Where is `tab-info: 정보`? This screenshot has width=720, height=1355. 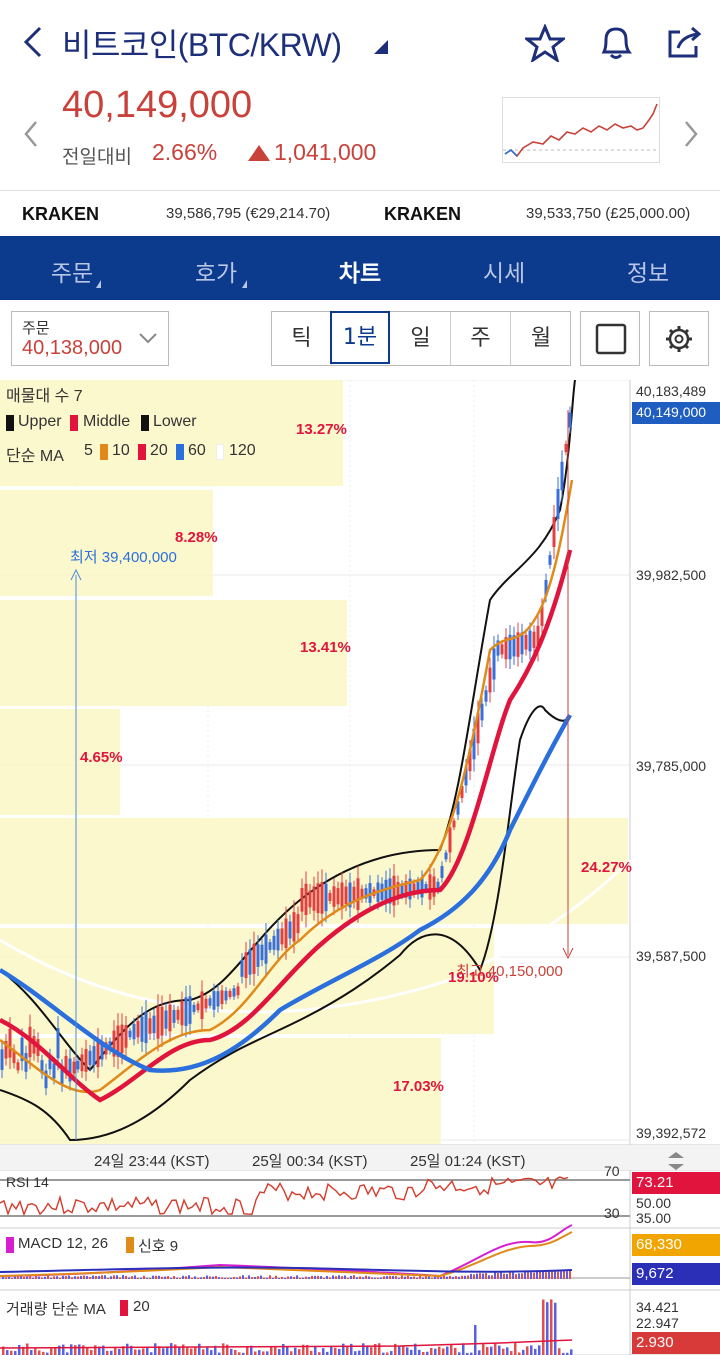
tab-info: 정보 is located at coordinates (648, 274).